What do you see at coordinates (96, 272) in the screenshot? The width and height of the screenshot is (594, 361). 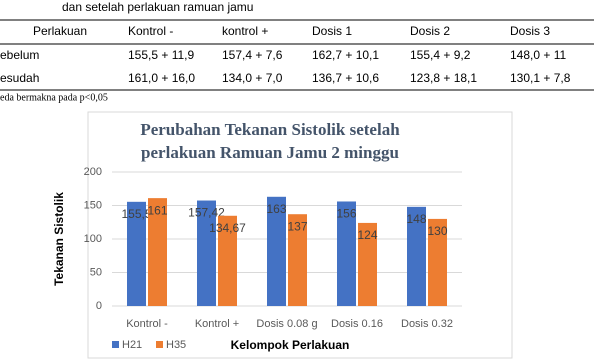 I see `y-tick-label: 50` at bounding box center [96, 272].